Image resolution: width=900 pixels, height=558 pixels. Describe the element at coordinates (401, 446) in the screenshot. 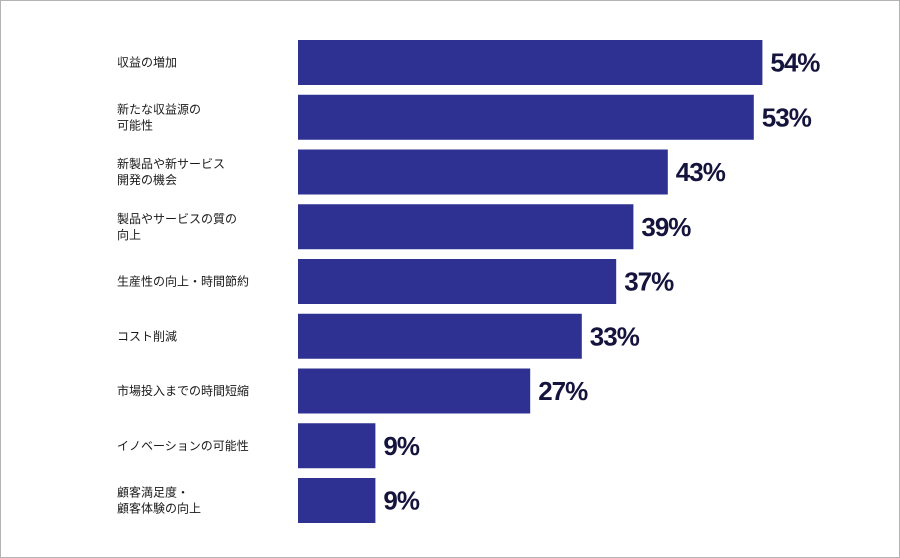

I see `value-label-7: 9%` at that location.